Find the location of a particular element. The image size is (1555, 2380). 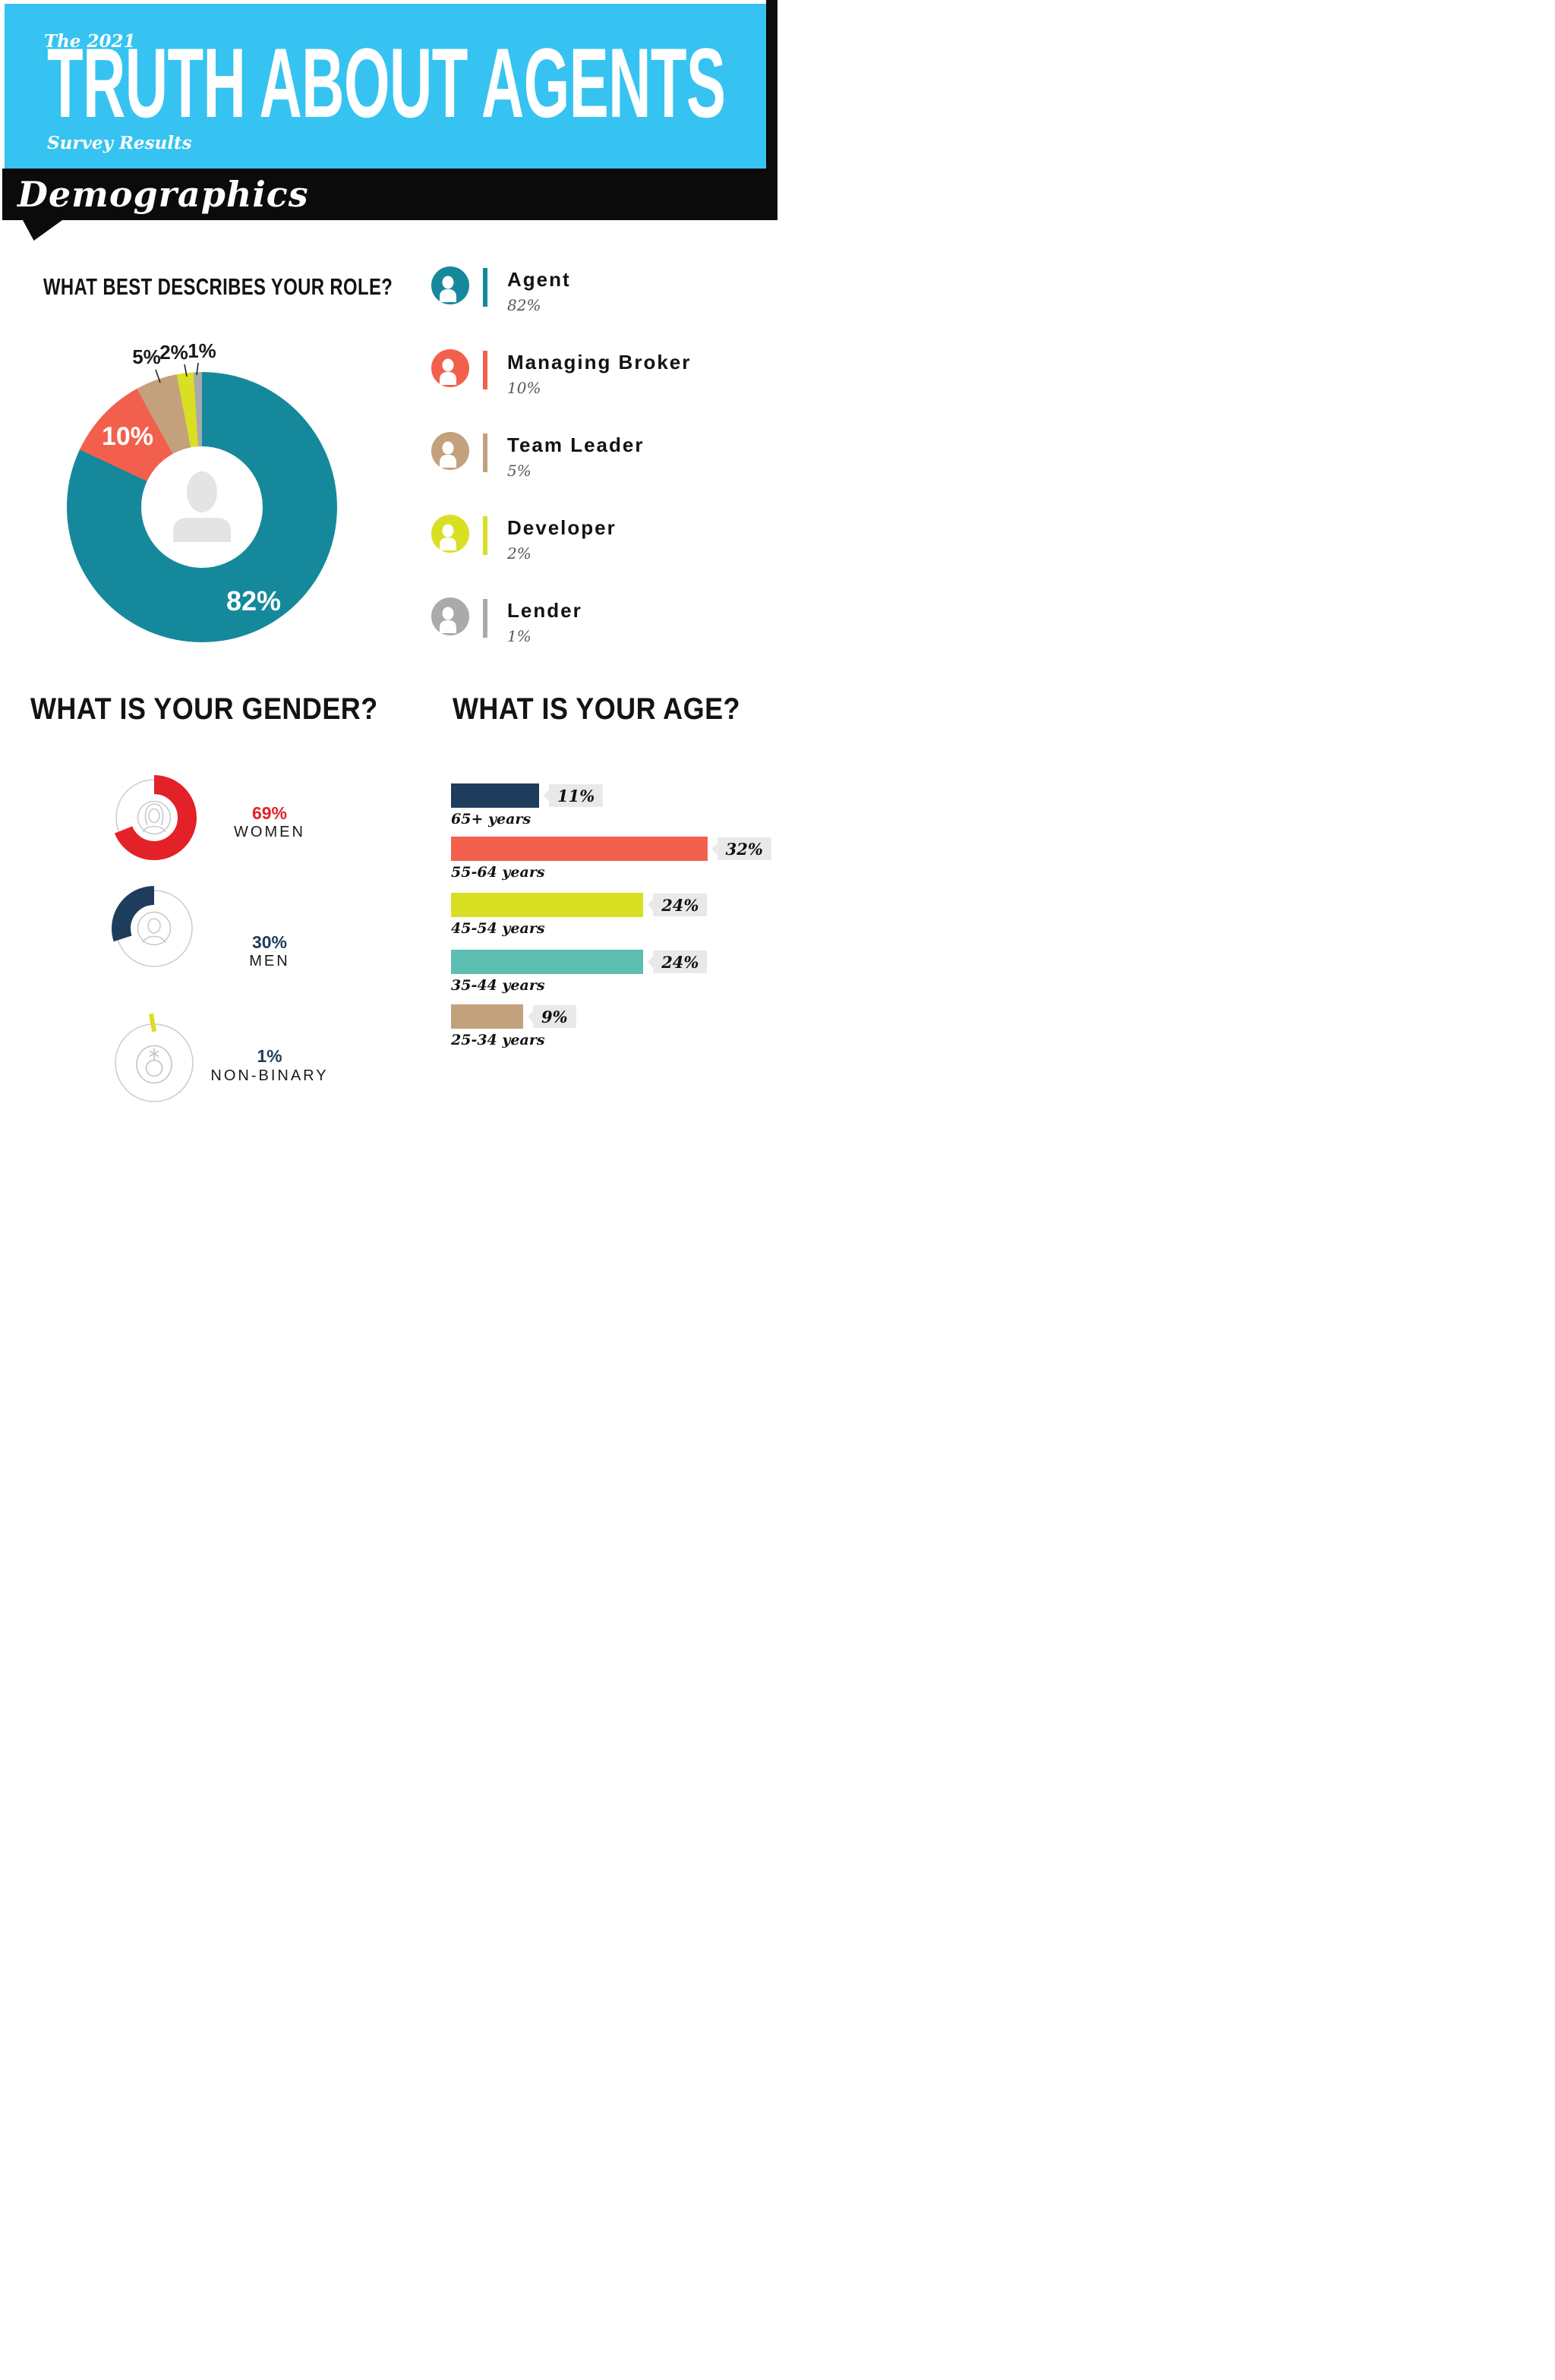

legend-label: Team Leader is located at coordinates (576, 444).